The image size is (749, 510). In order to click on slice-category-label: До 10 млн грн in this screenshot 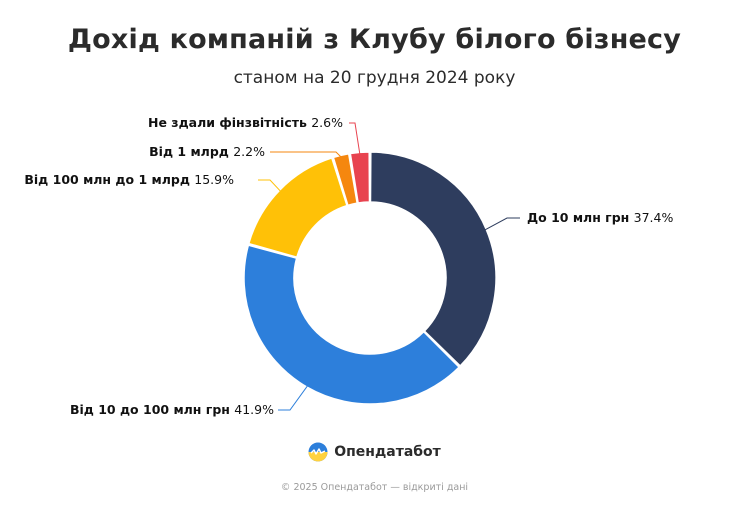, I will do `click(580, 217)`.